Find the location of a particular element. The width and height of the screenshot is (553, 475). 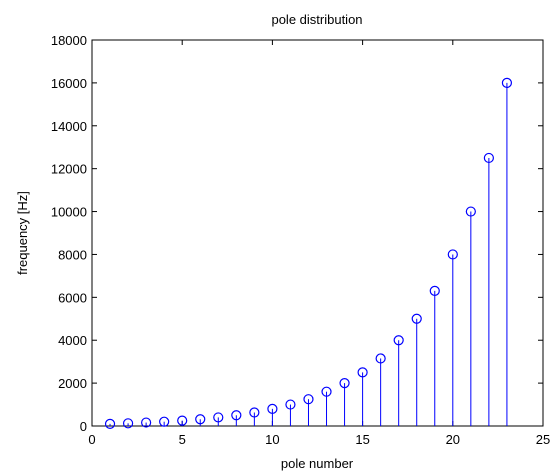

y-tick-label: 18000 is located at coordinates (69, 40).